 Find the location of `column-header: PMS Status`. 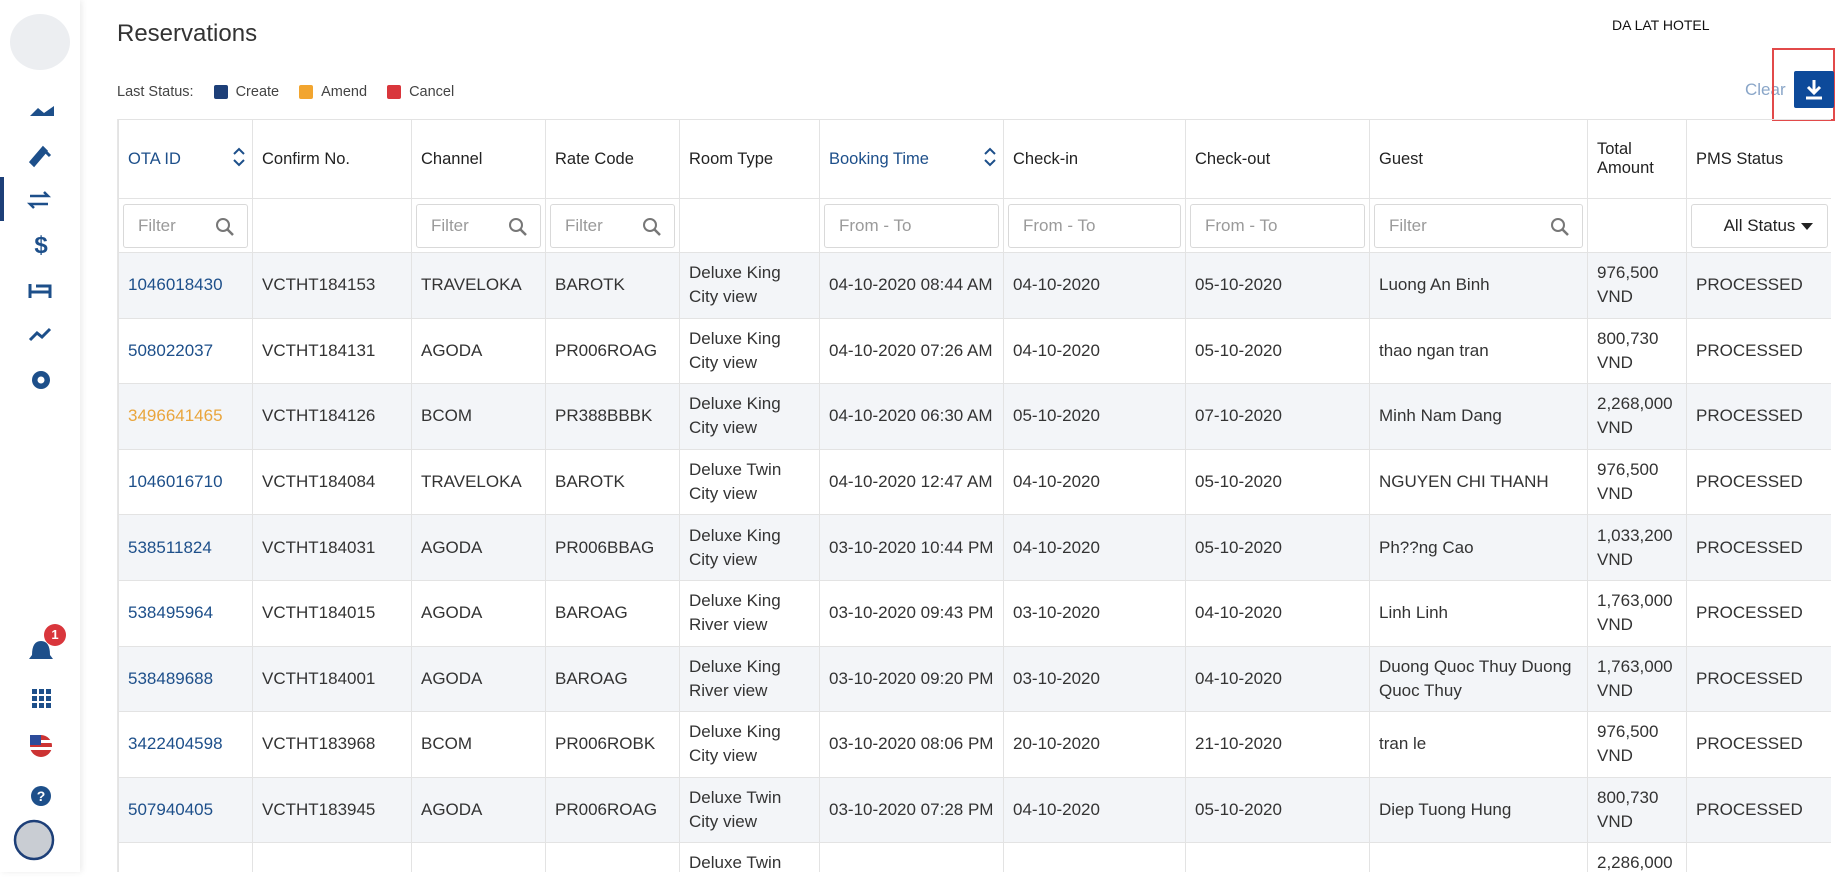

column-header: PMS Status is located at coordinates (1758, 159).